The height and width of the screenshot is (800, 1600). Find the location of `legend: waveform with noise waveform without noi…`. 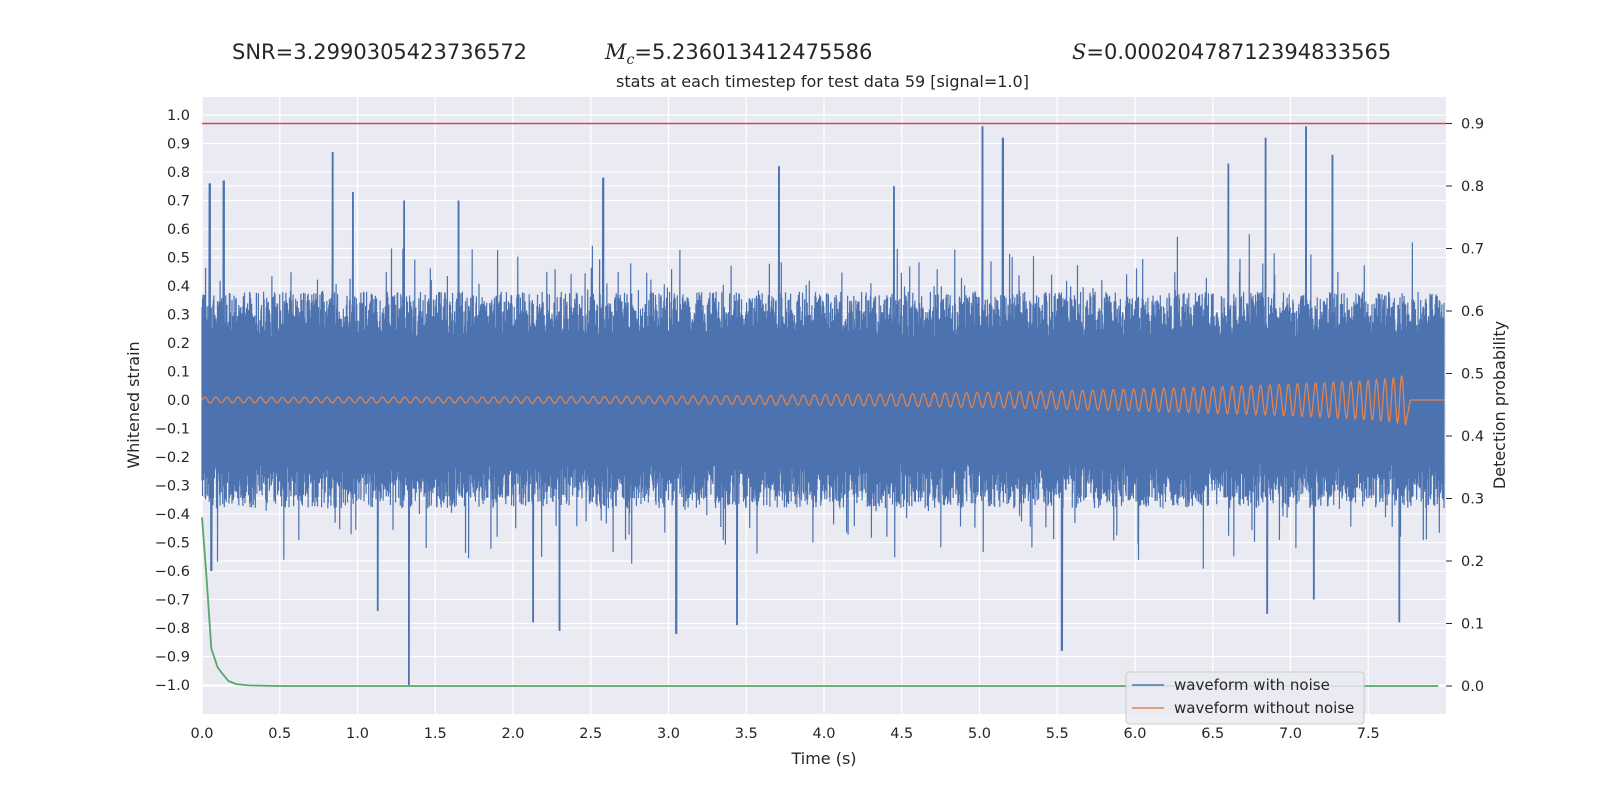

legend: waveform with noise waveform without noi… is located at coordinates (1245, 698).